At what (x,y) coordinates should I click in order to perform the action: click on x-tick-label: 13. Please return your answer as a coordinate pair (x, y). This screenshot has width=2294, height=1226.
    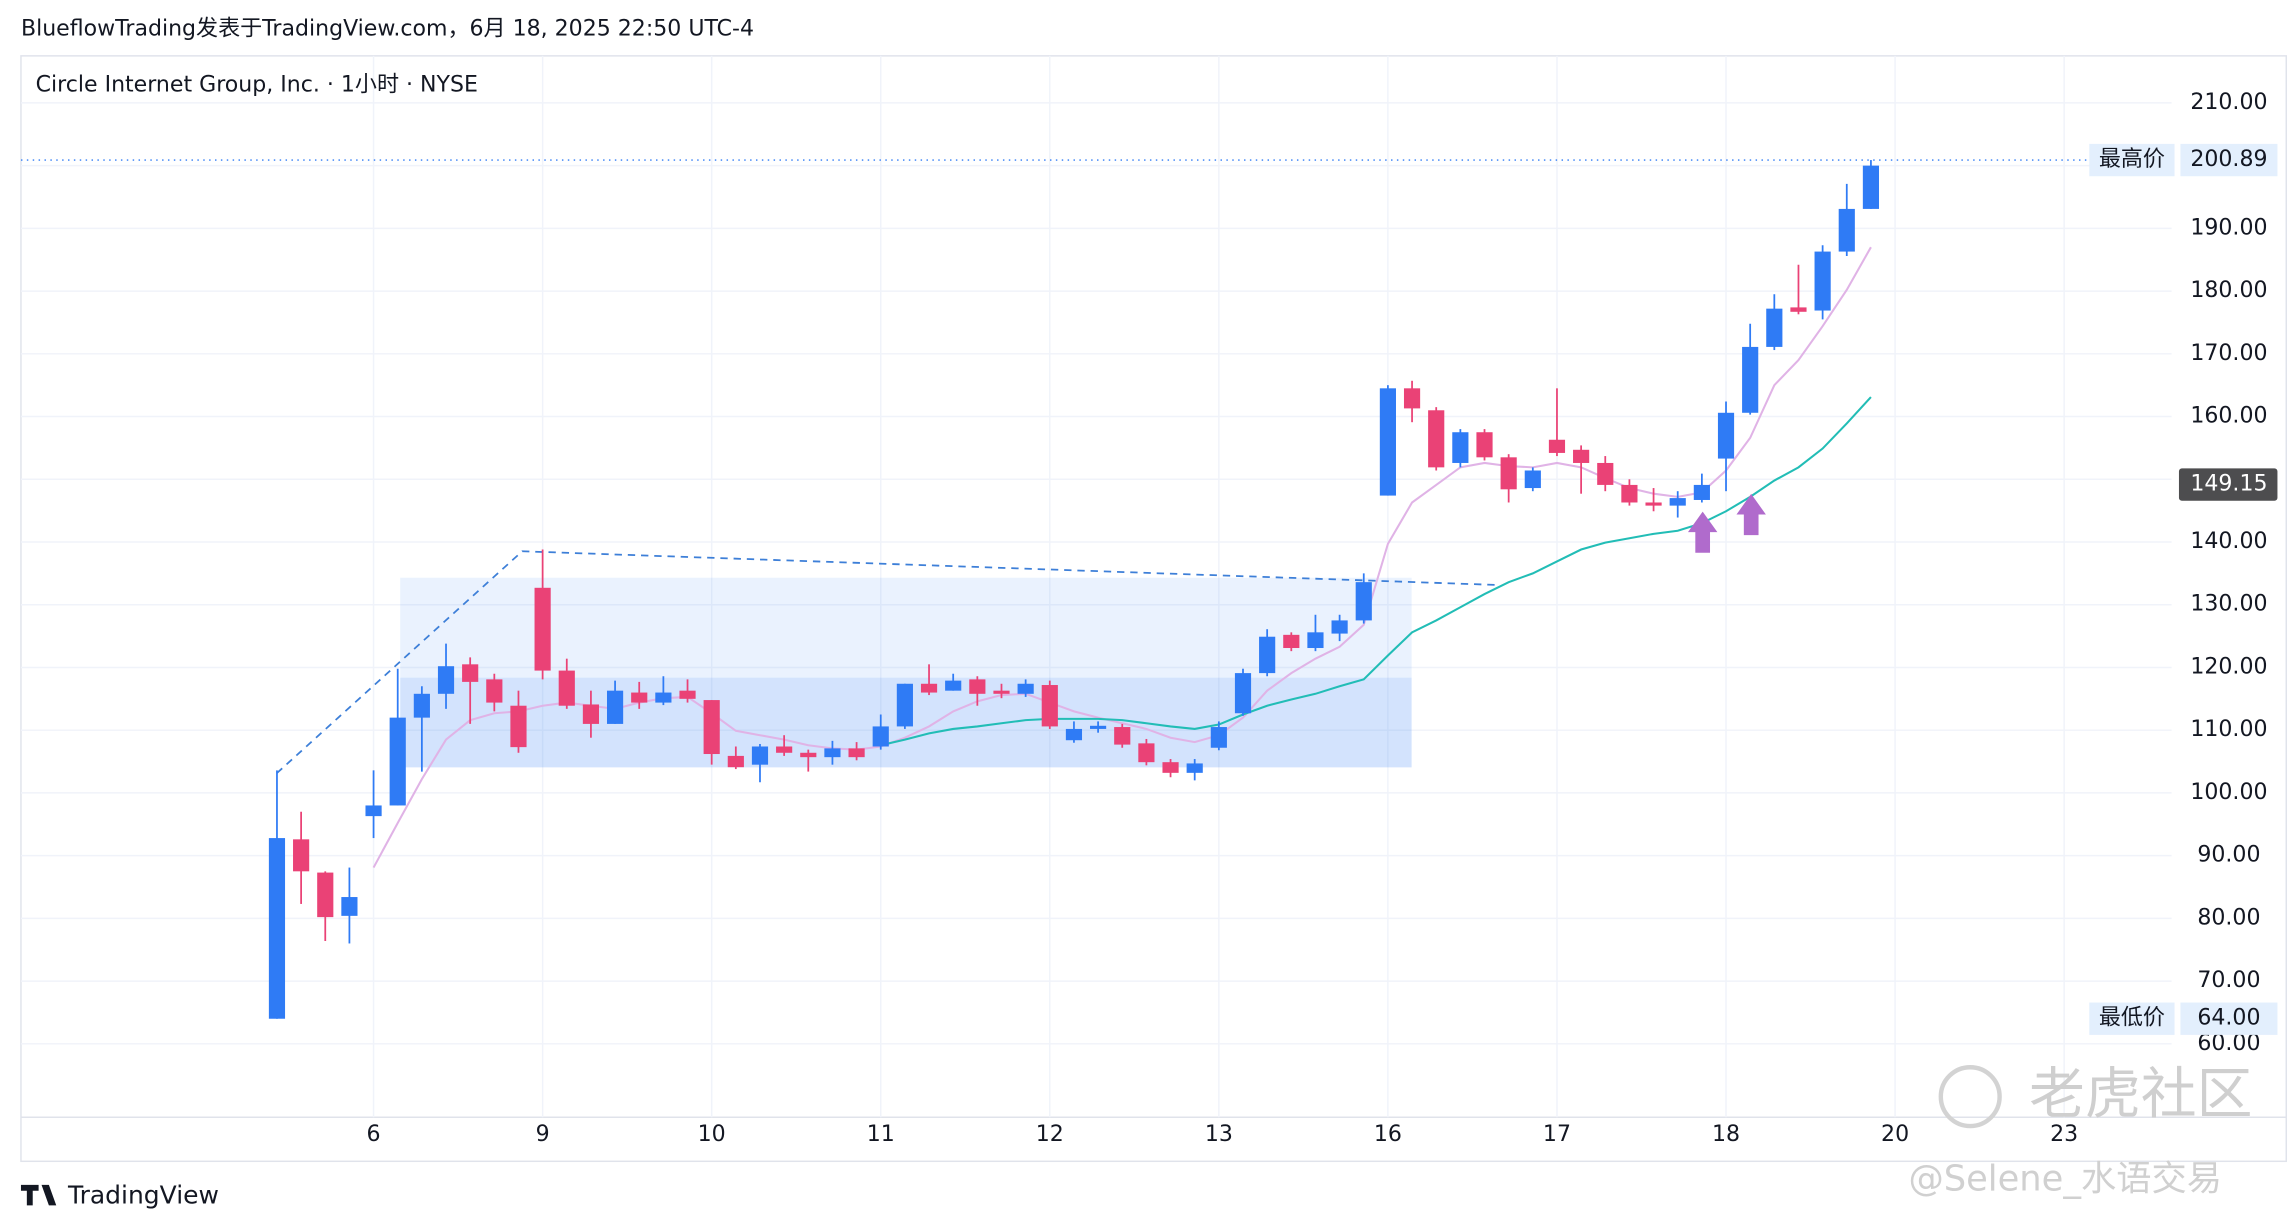
    Looking at the image, I should click on (1219, 1134).